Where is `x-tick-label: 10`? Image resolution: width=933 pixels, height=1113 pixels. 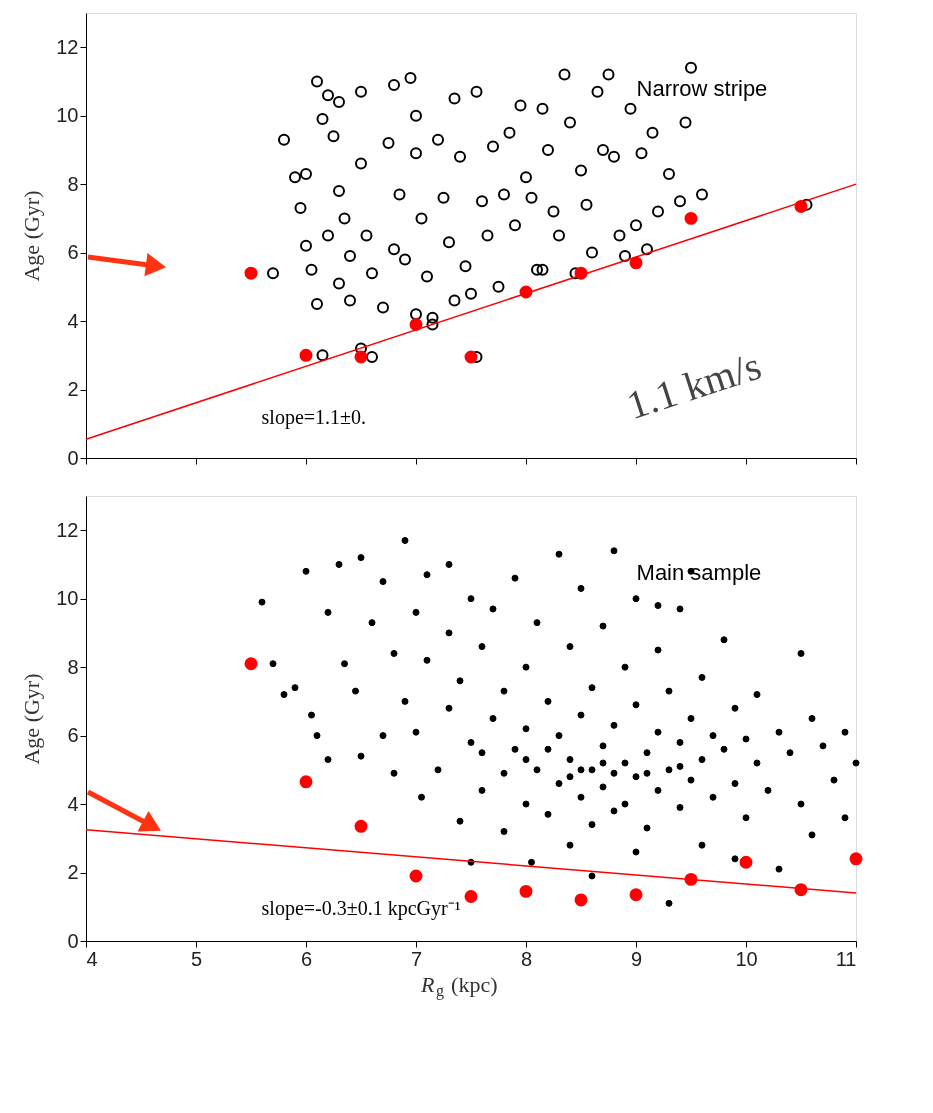 x-tick-label: 10 is located at coordinates (746, 958).